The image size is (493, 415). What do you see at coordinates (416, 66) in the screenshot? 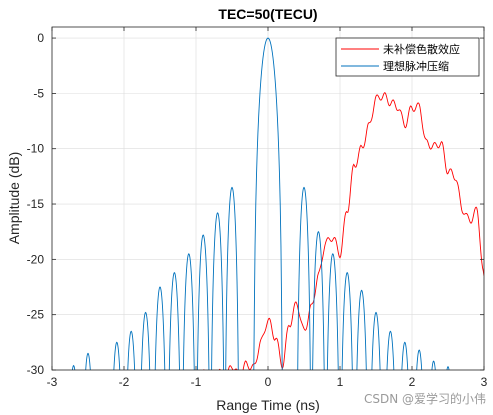
I see `legend-label-series-2: 理想脉冲压缩` at bounding box center [416, 66].